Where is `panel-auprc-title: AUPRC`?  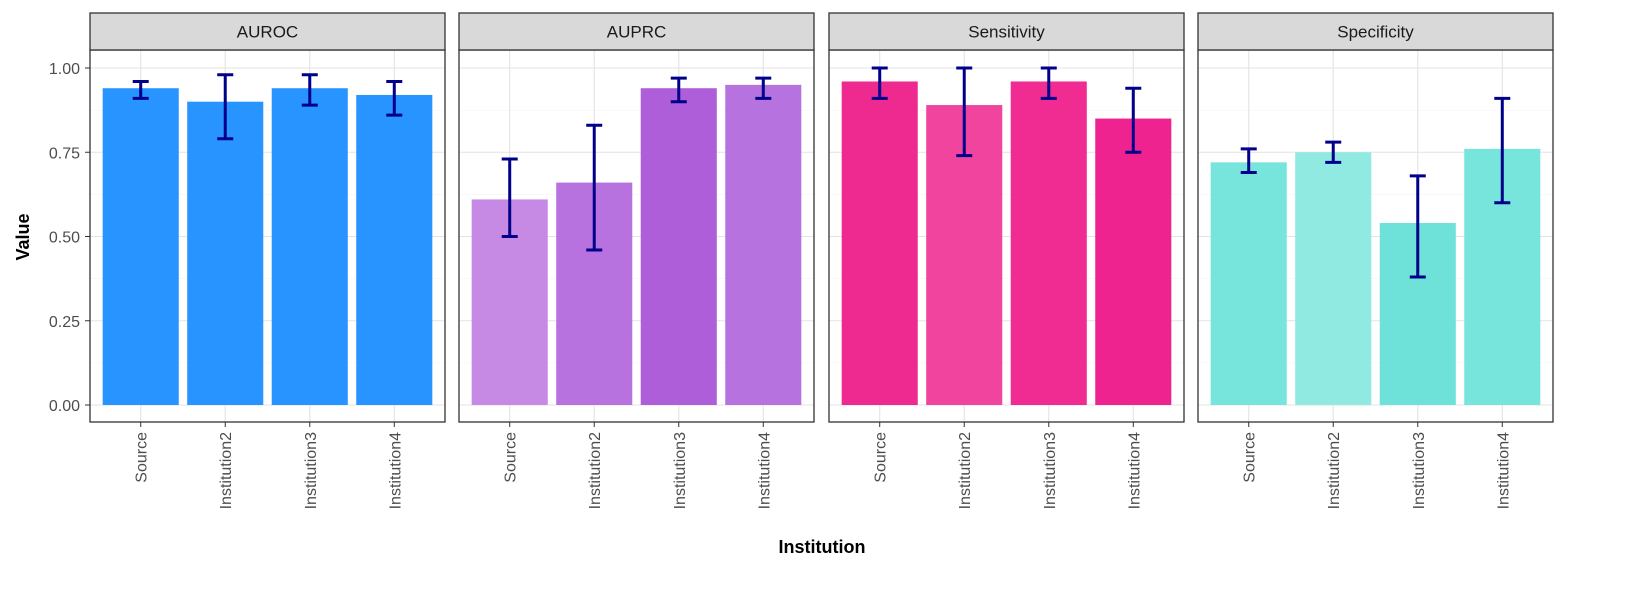 panel-auprc-title: AUPRC is located at coordinates (637, 32).